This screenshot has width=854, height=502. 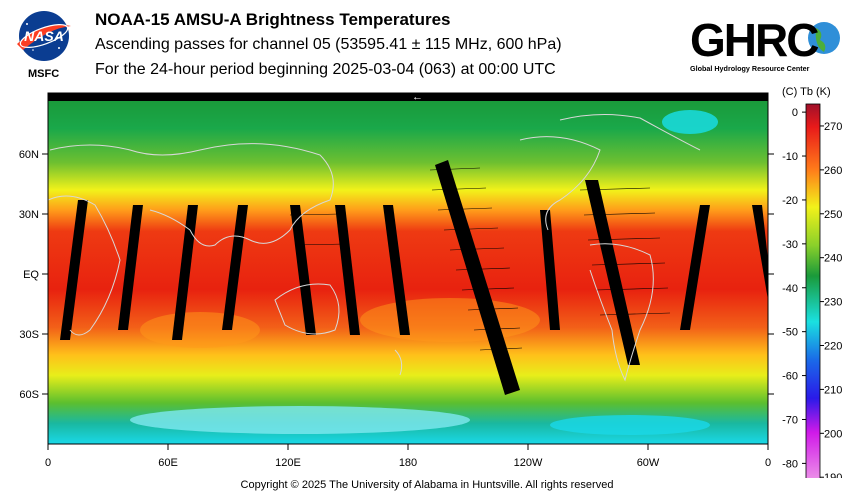 What do you see at coordinates (833, 215) in the screenshot?
I see `colorbar-kelvin-tick: 250` at bounding box center [833, 215].